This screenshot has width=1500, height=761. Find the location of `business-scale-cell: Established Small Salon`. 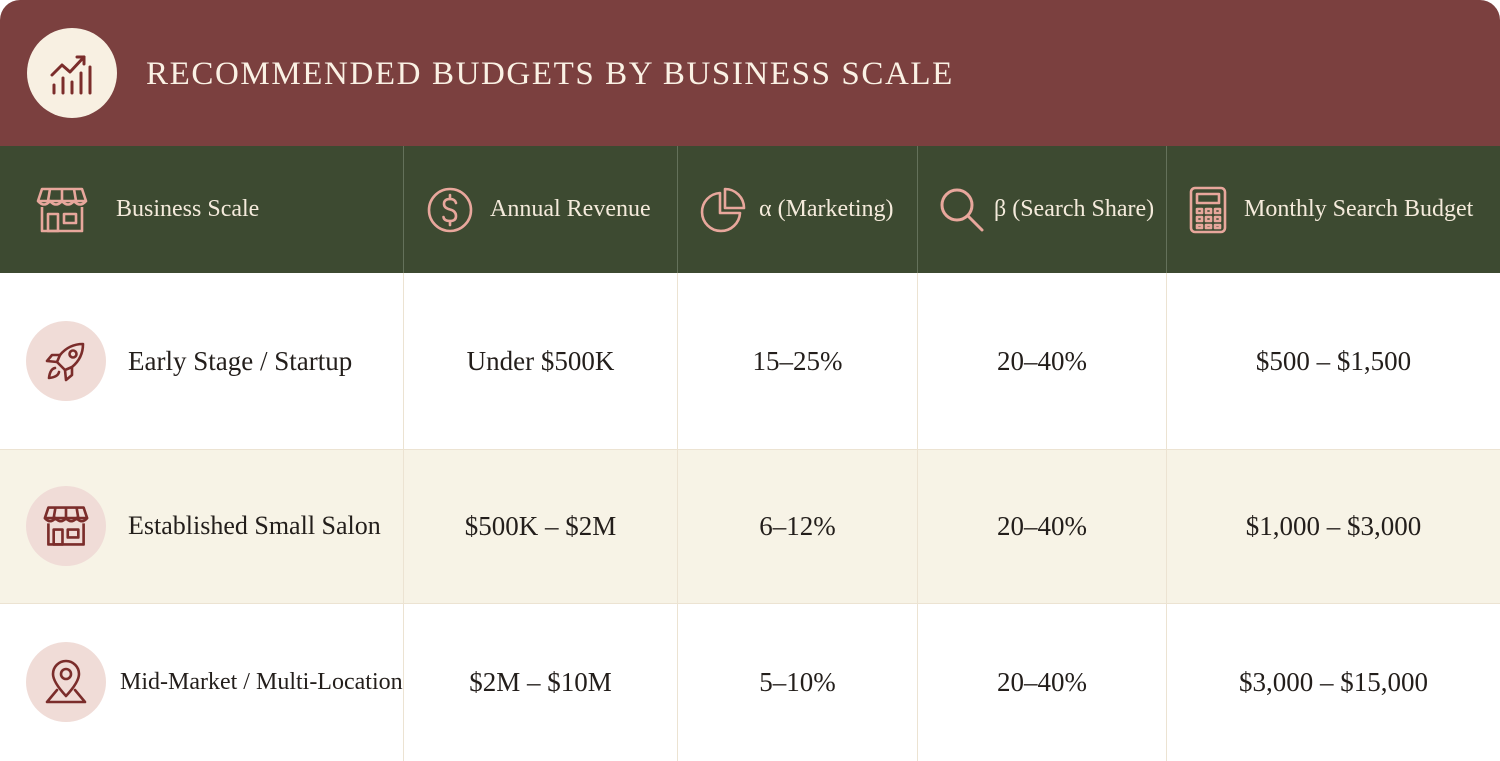

business-scale-cell: Established Small Salon is located at coordinates (214, 526).